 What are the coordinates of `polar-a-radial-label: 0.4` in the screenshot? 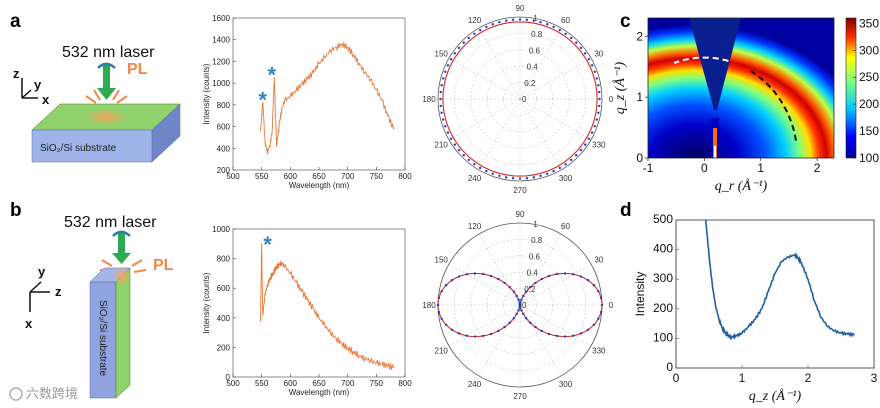 It's located at (533, 67).